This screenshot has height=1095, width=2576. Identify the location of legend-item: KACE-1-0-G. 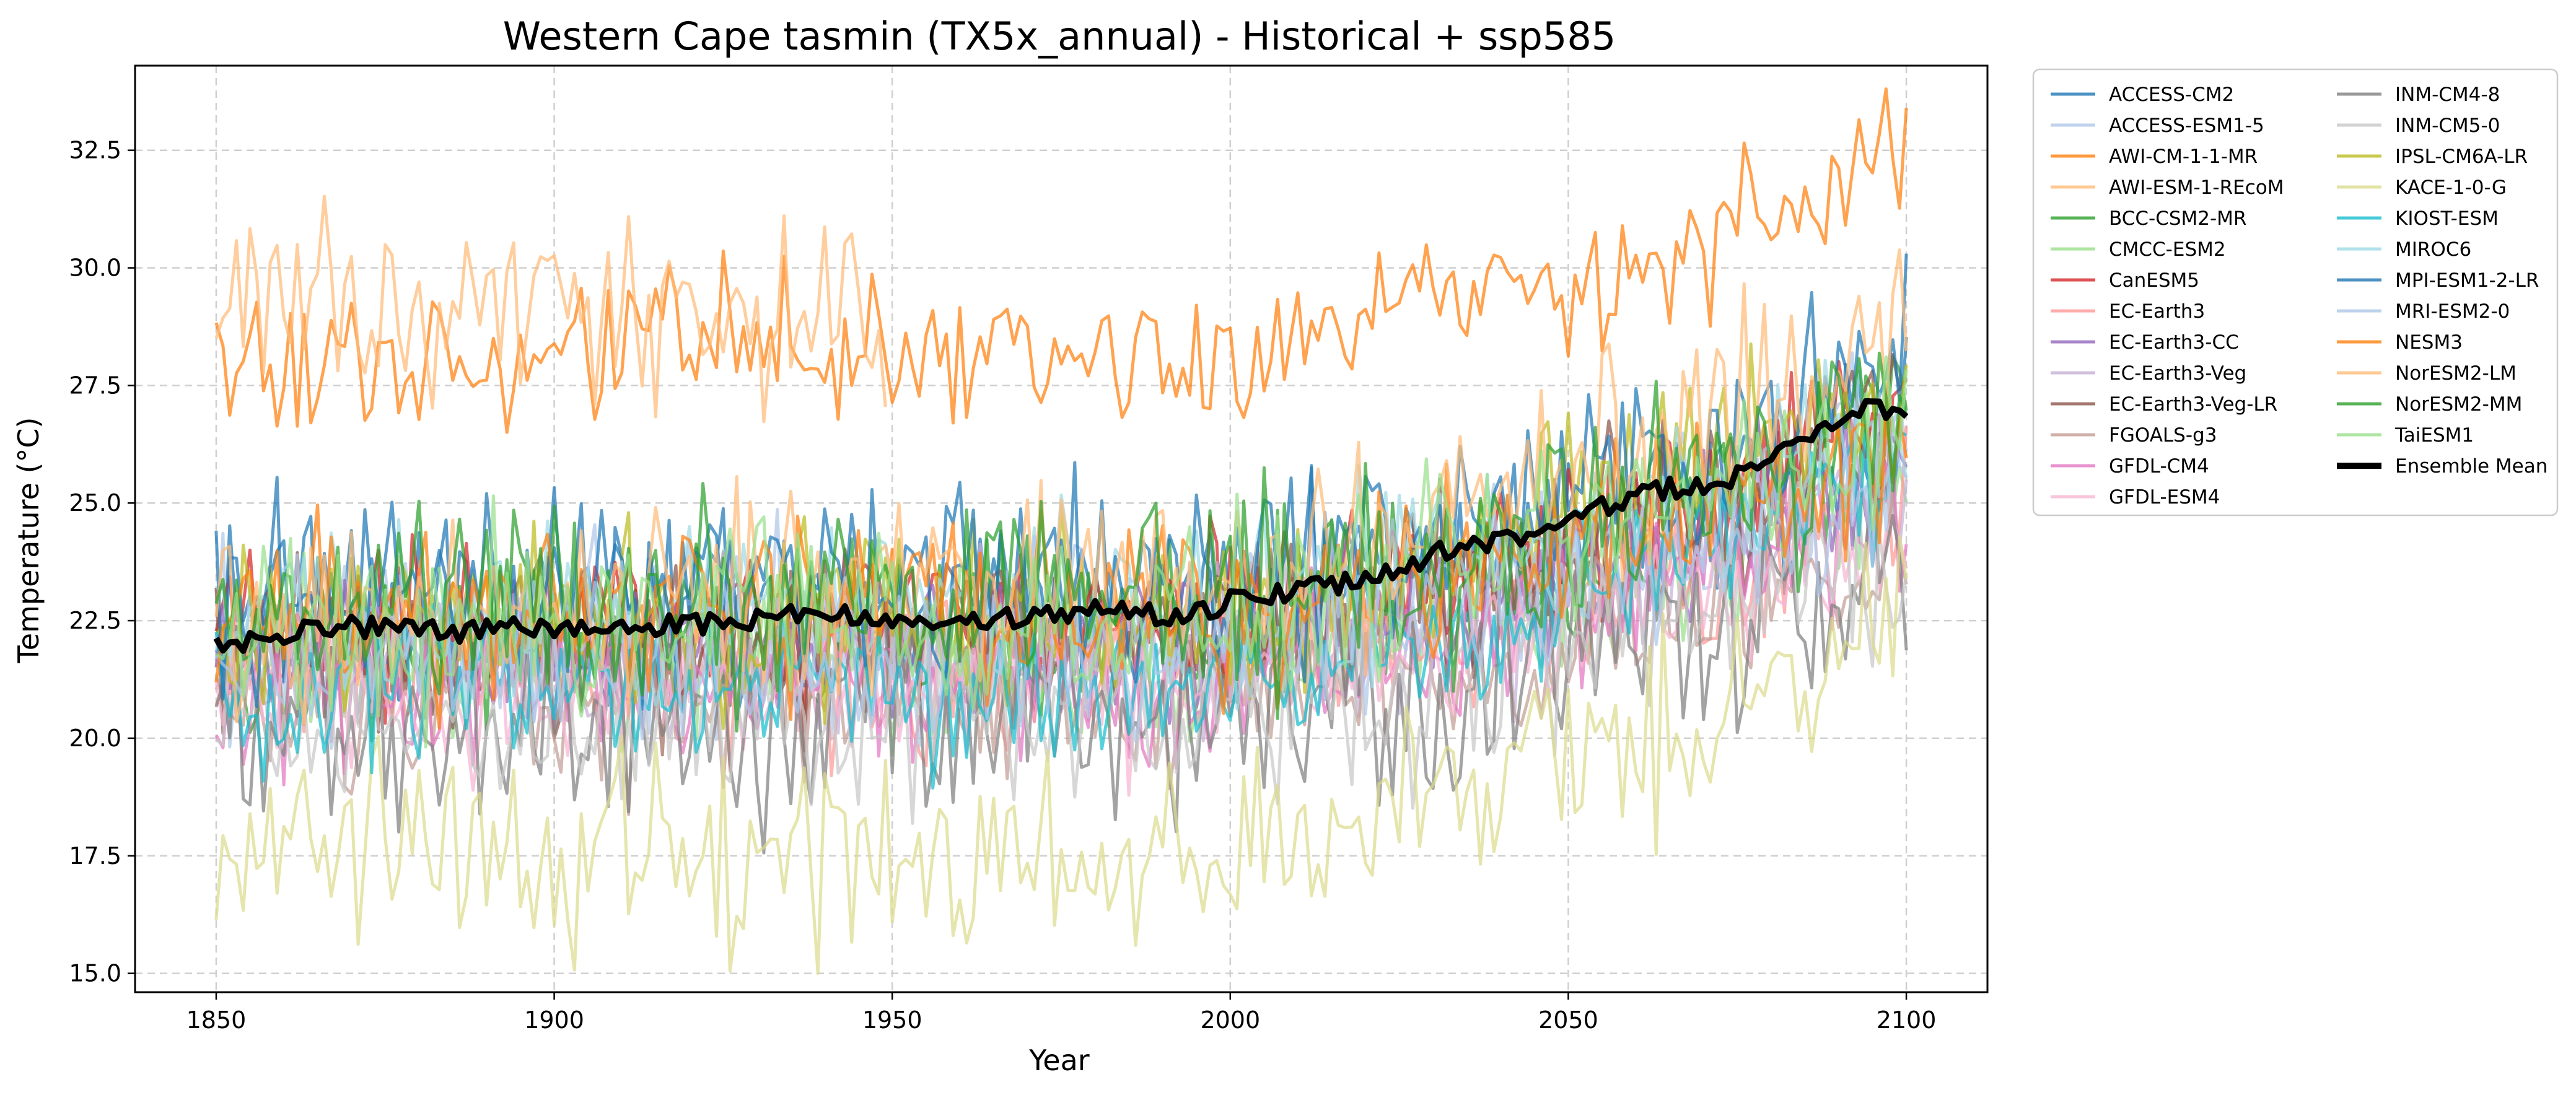
(2422, 188).